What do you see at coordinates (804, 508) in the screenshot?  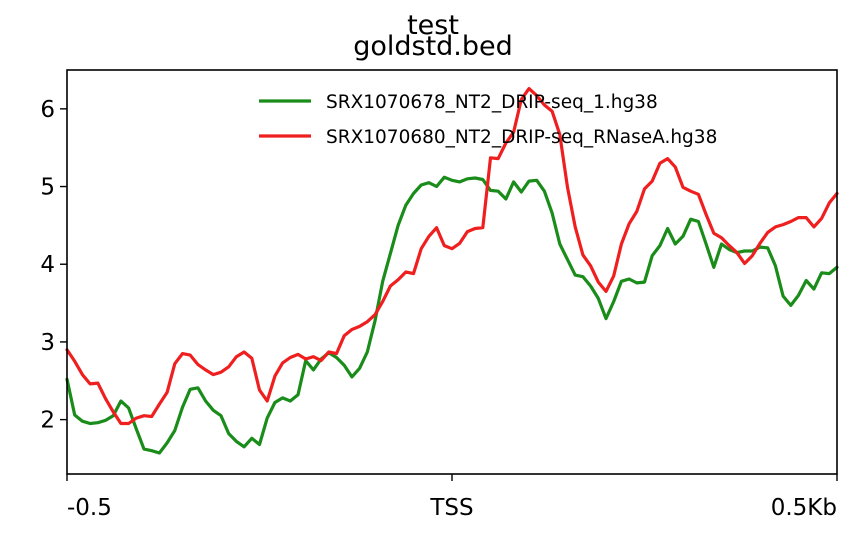 I see `x-tick-label: 0.5Kb` at bounding box center [804, 508].